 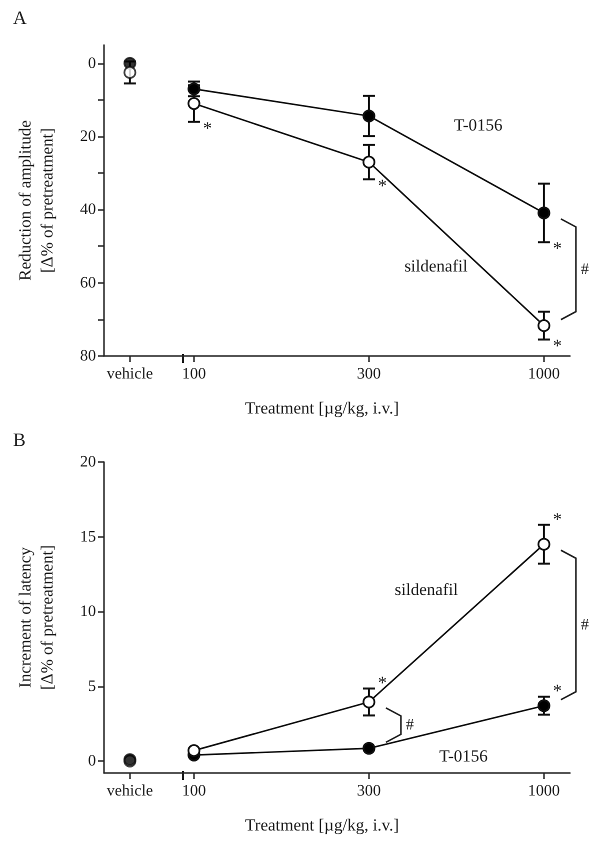 What do you see at coordinates (19, 440) in the screenshot?
I see `chart-title: B` at bounding box center [19, 440].